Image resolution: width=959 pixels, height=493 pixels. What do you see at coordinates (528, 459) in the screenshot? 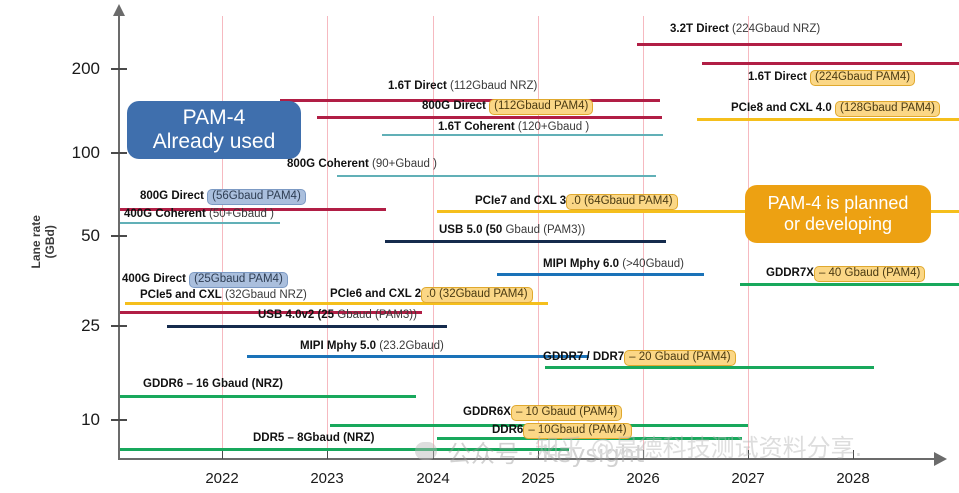
I see `x-axis-line` at bounding box center [528, 459].